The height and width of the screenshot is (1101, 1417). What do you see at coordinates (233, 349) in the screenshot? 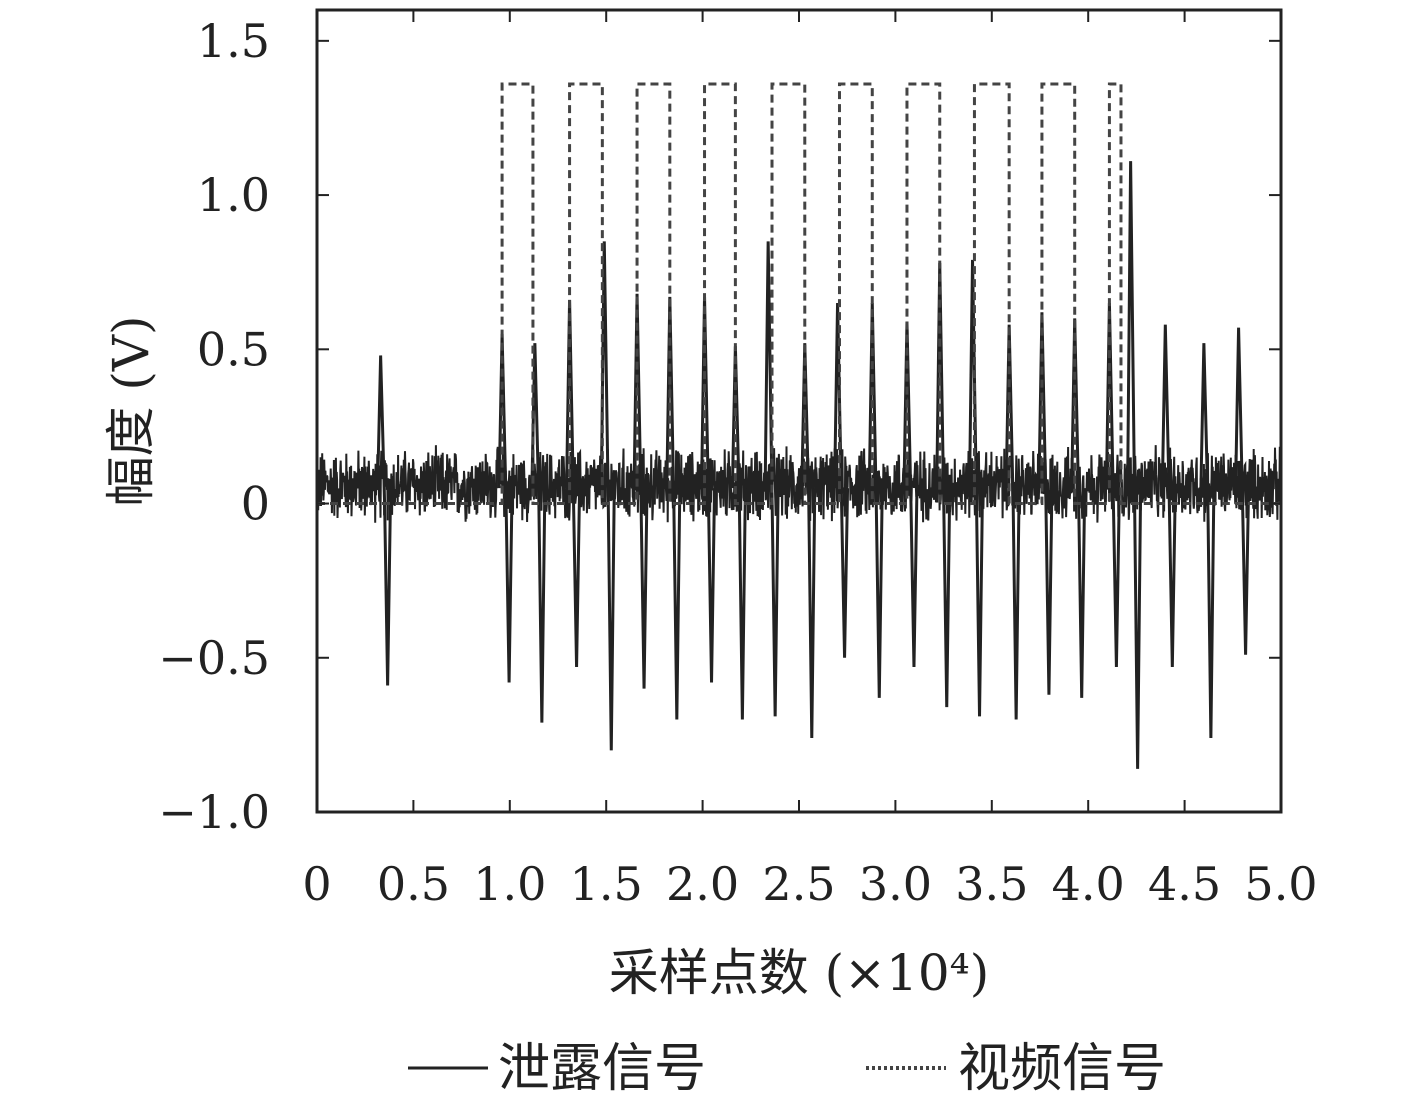
I see `y-tick-label: 0.5` at bounding box center [233, 349].